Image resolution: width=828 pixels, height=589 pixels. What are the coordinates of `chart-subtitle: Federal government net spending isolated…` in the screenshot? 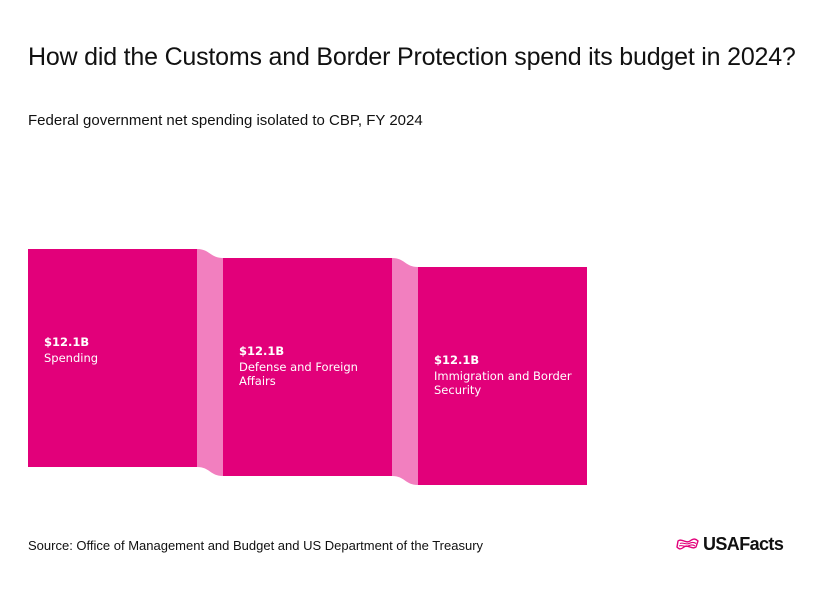 It's located at (225, 120).